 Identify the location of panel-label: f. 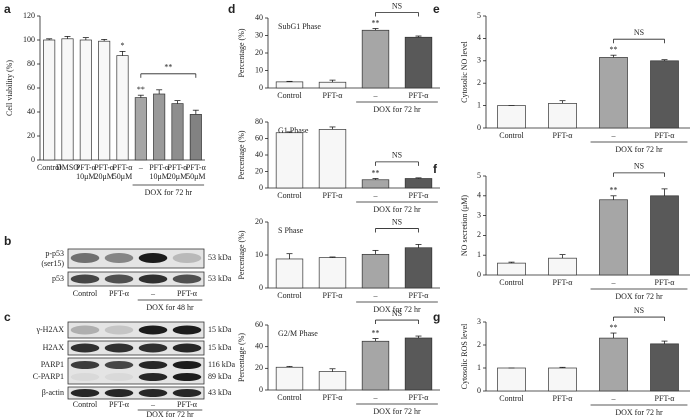
(435, 169).